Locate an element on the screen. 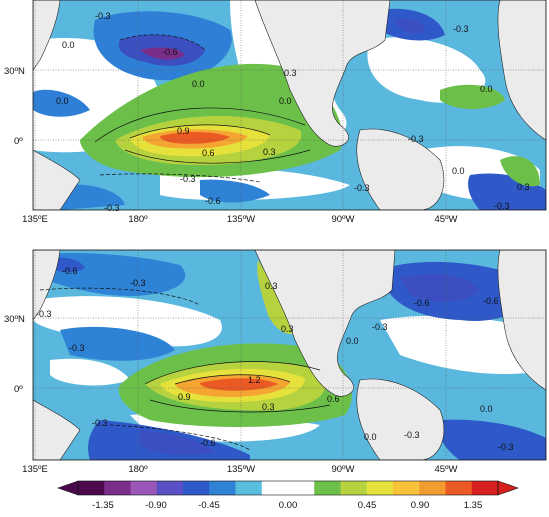 This screenshot has width=549, height=517. colorbar-tick-label: -0.90 is located at coordinates (156, 505).